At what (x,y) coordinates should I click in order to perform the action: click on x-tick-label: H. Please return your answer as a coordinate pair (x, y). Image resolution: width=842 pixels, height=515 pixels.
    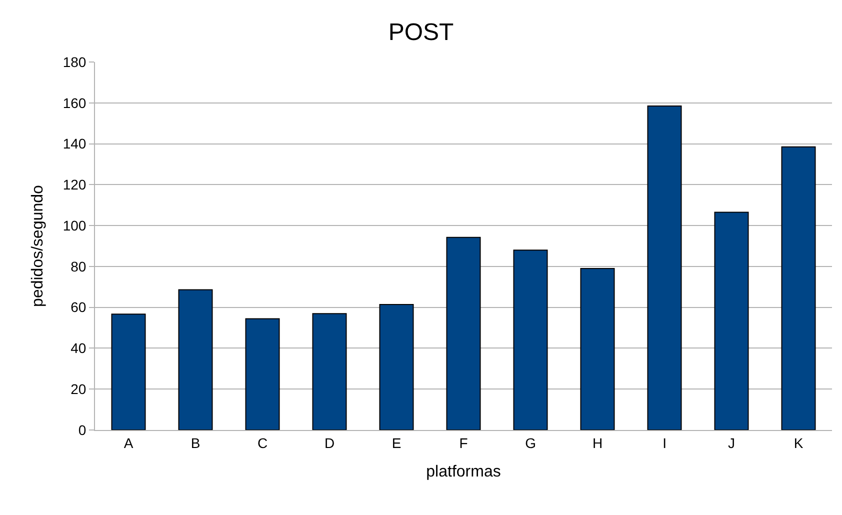
    Looking at the image, I should click on (597, 442).